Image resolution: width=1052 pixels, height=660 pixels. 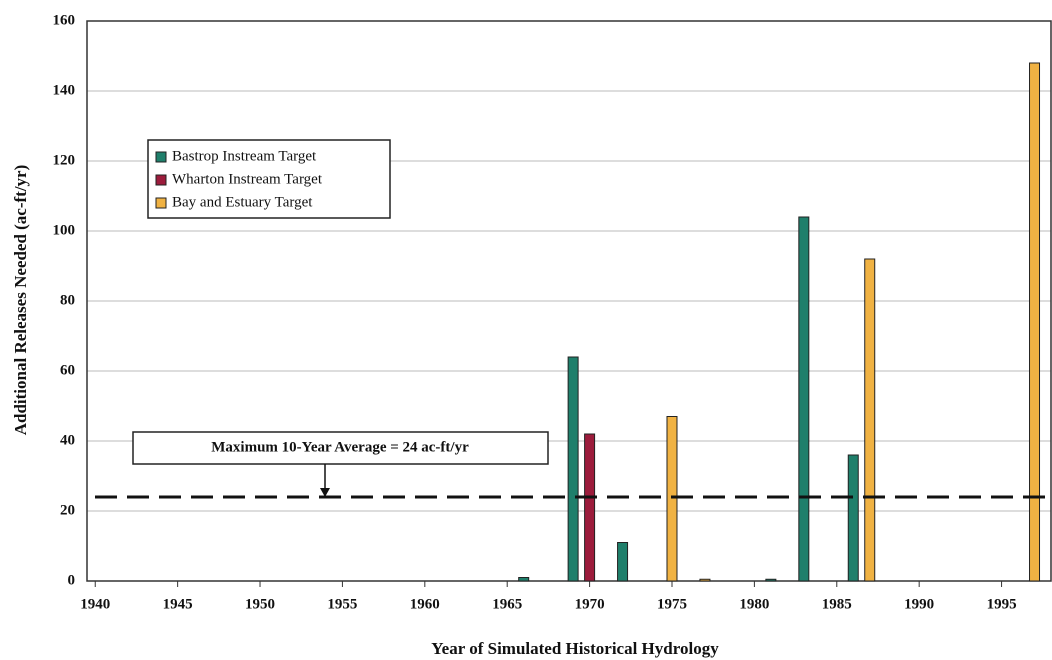 I want to click on x-tick-label: 1975, so click(x=672, y=604).